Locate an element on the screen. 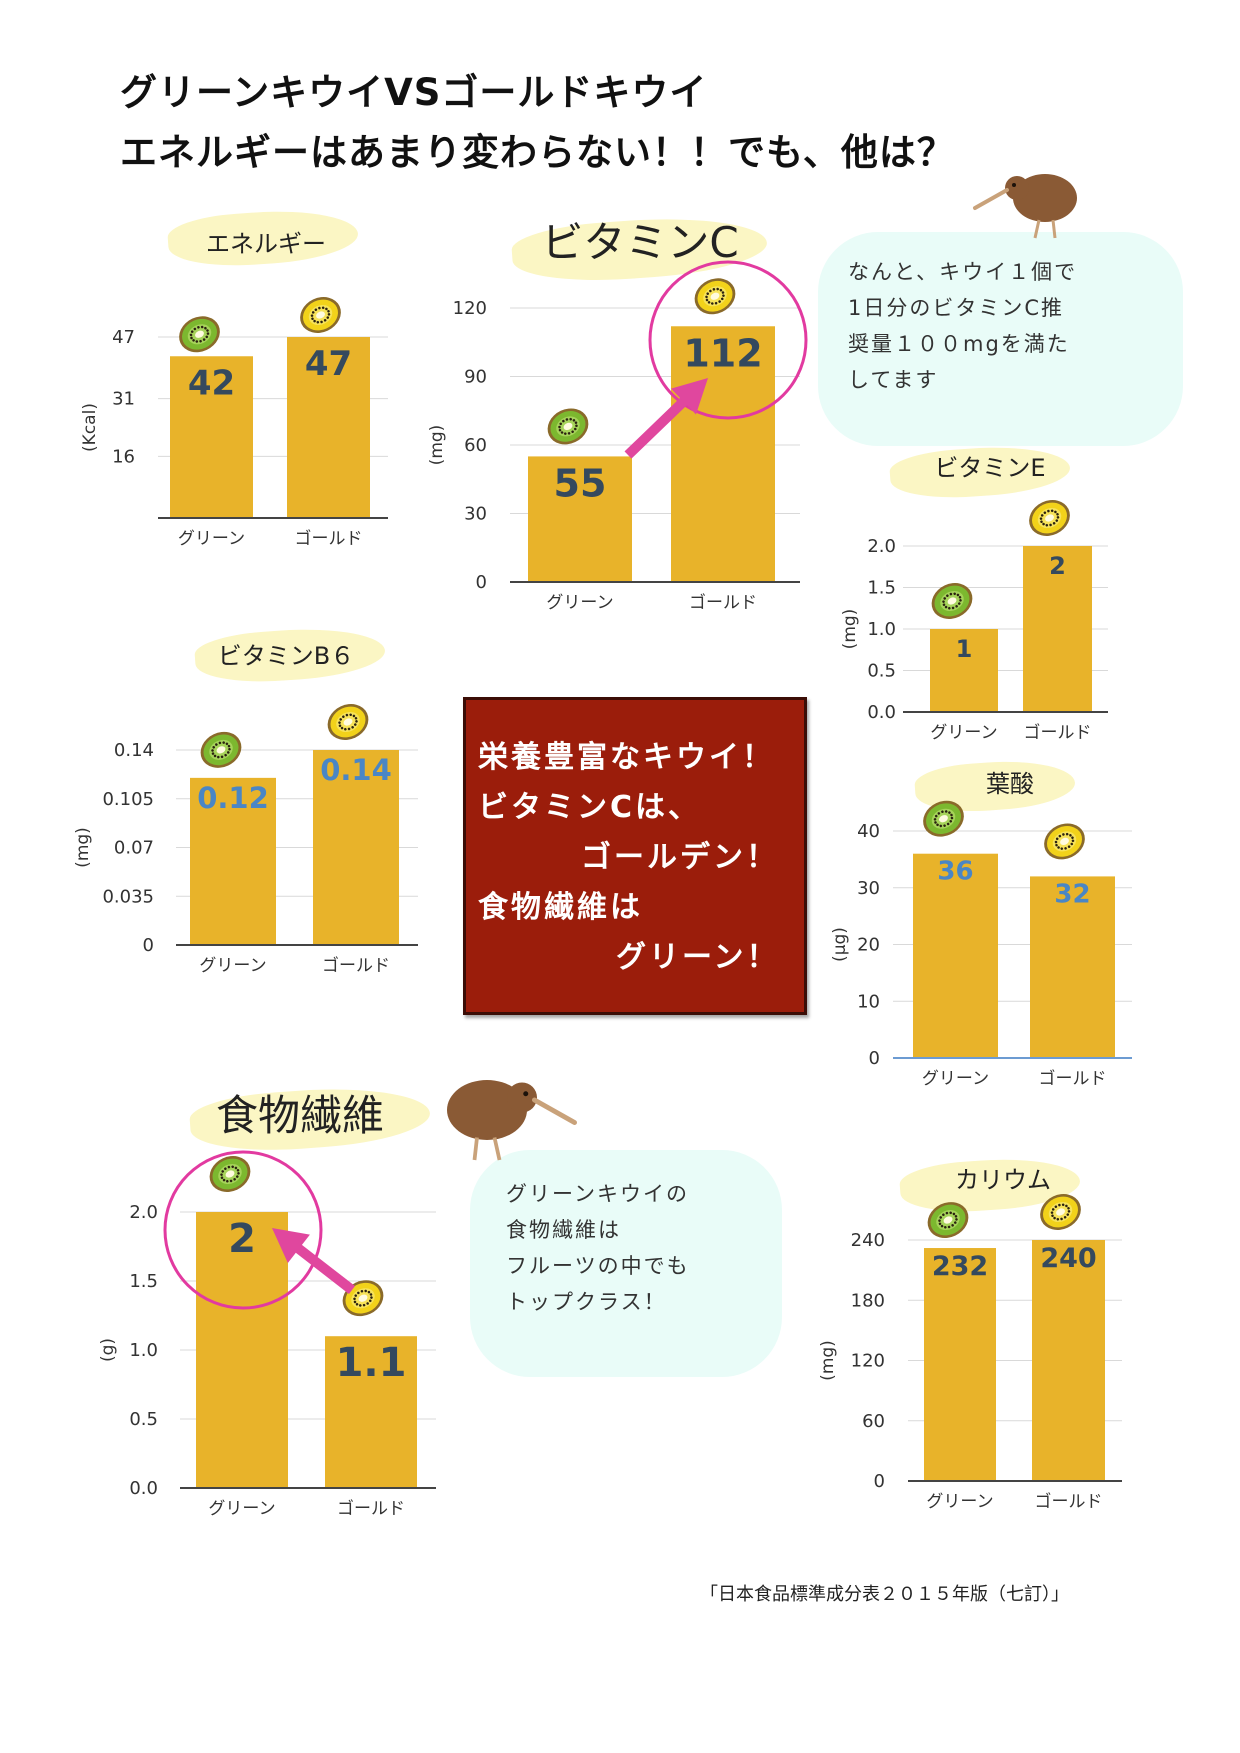 The height and width of the screenshot is (1753, 1240). highlight-circle is located at coordinates (243, 1230).